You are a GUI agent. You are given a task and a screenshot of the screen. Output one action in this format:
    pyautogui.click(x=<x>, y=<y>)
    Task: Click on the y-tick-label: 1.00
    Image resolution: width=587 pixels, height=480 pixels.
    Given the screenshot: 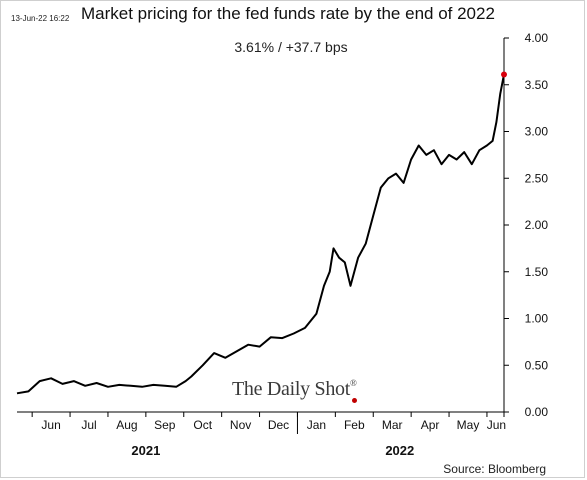 What is the action you would take?
    pyautogui.click(x=537, y=319)
    